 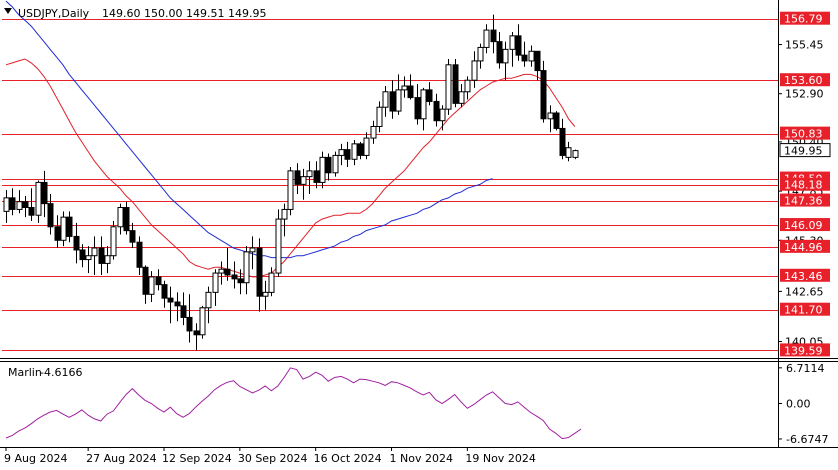 What do you see at coordinates (121, 458) in the screenshot?
I see `time-tick-label: 27 Aug 2024` at bounding box center [121, 458].